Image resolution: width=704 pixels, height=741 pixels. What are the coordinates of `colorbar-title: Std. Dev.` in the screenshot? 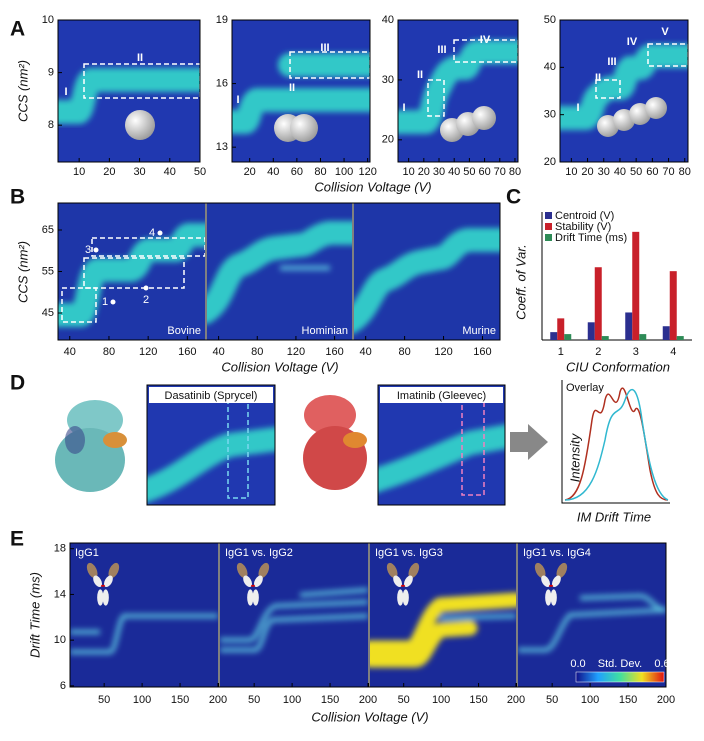 It's located at (620, 664).